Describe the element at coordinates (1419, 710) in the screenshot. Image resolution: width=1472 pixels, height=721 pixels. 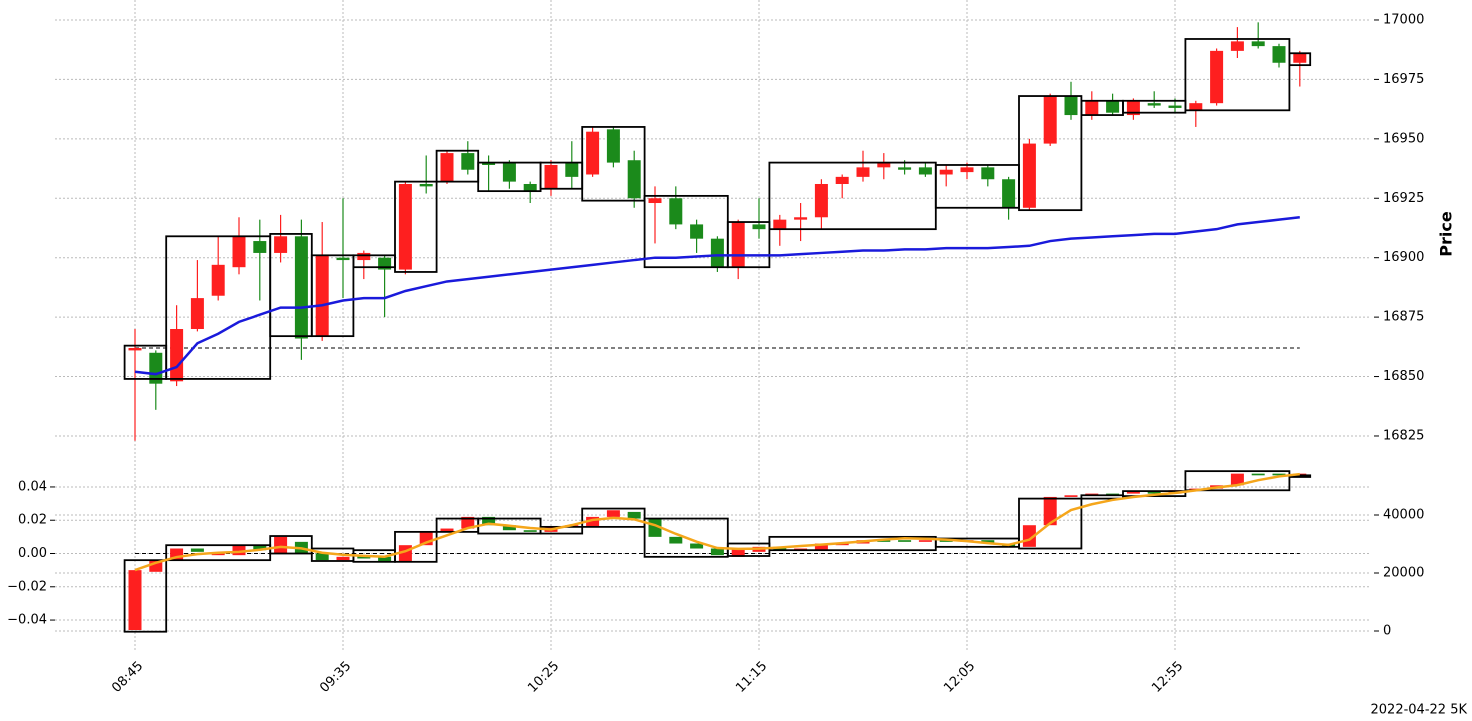
I see `footer: 2022-04-22 5K` at that location.